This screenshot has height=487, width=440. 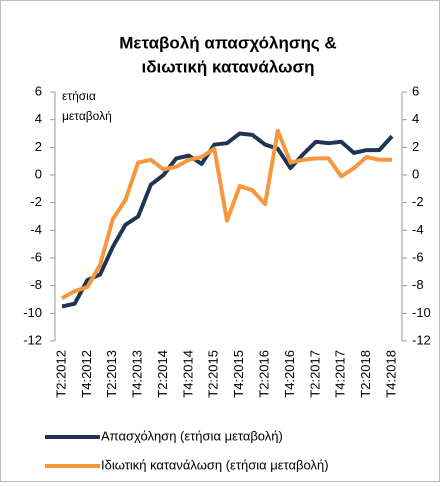 What do you see at coordinates (415, 173) in the screenshot?
I see `y2-tick-label: 0` at bounding box center [415, 173].